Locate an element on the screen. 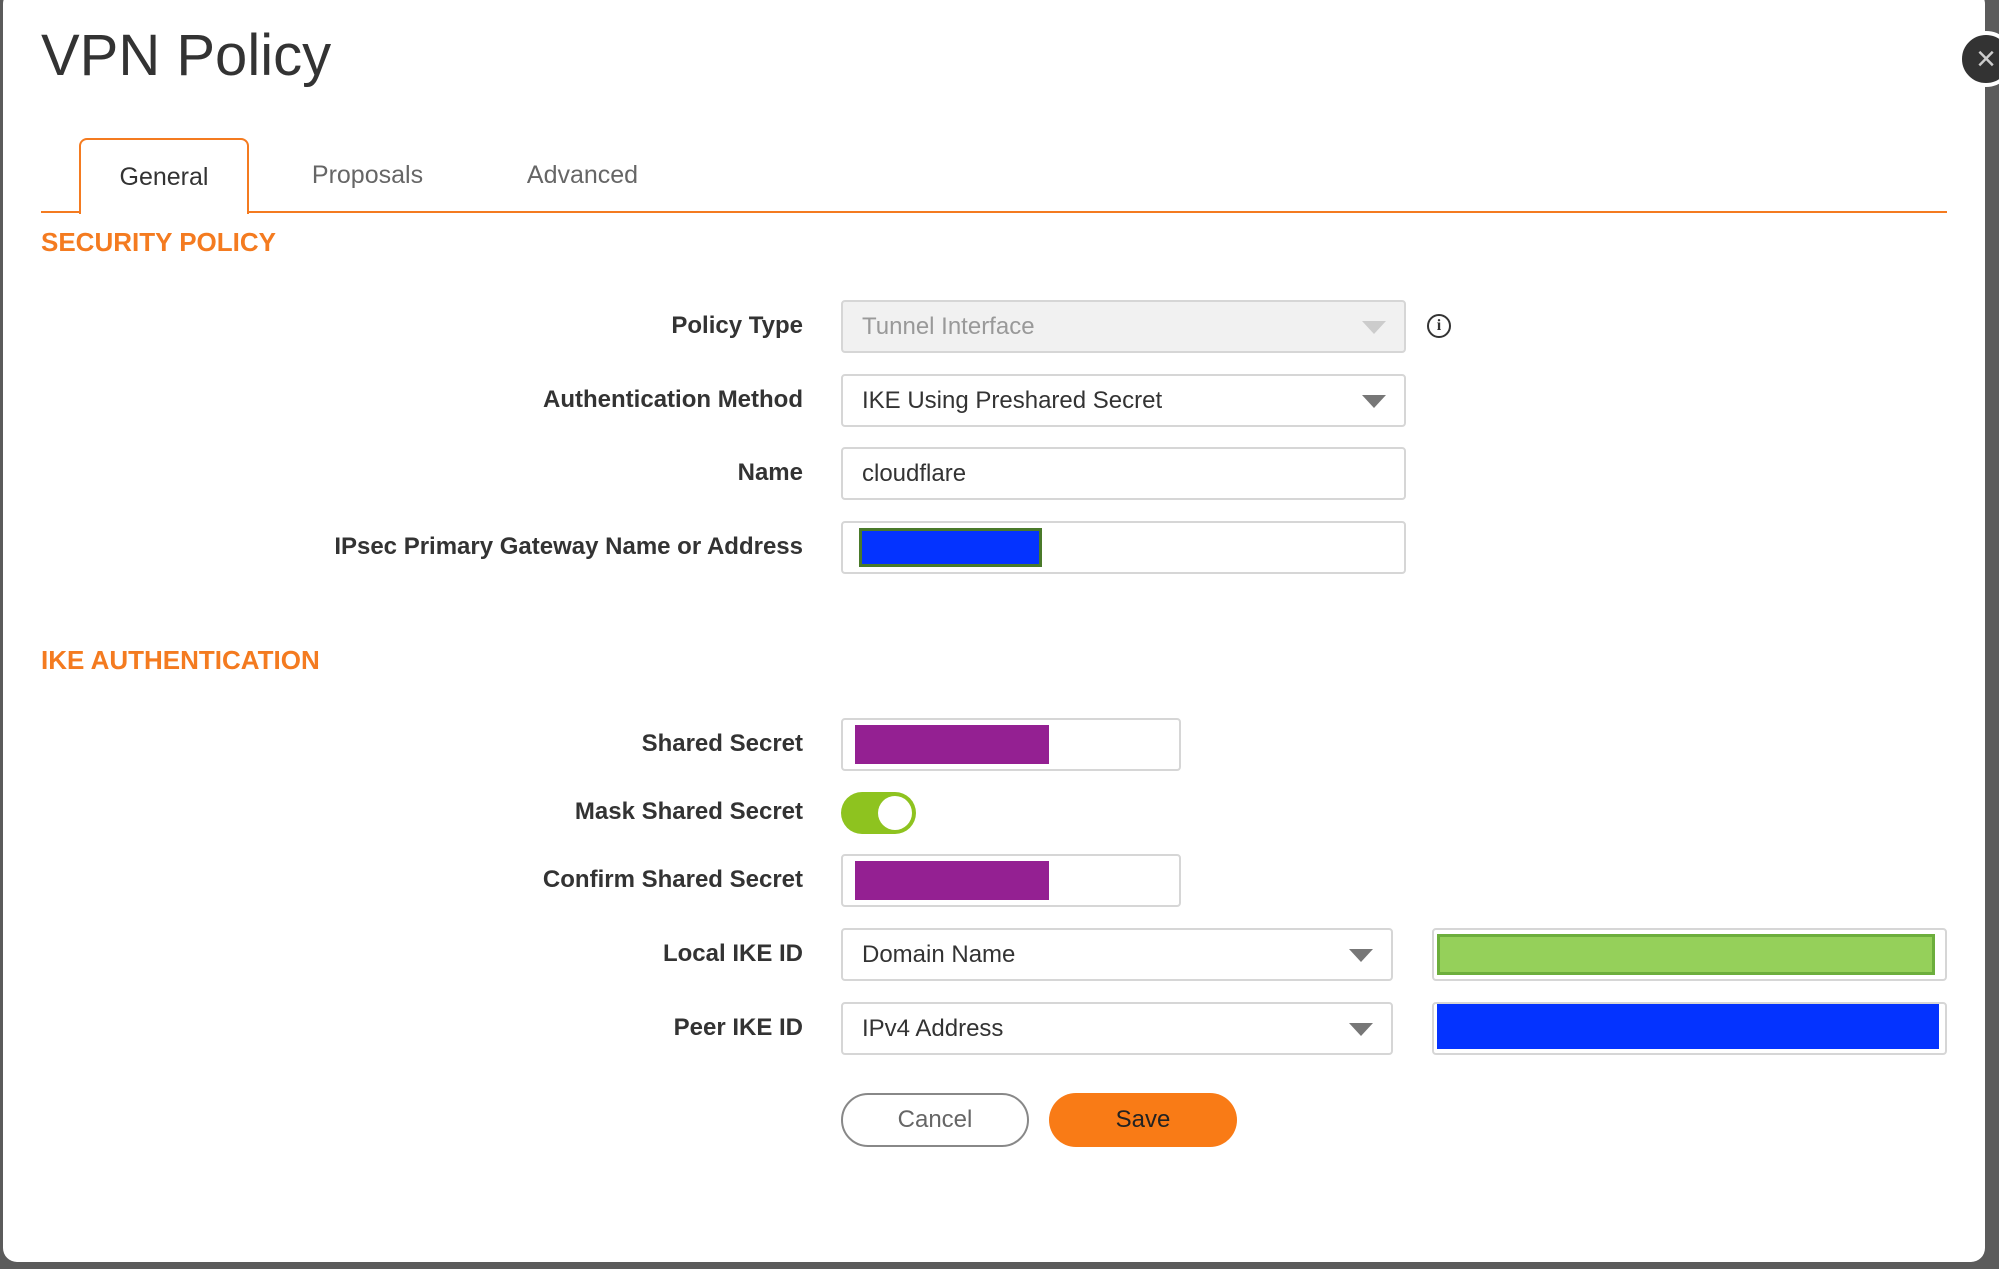  gateway-label: IPsec Primary Gateway Name or Address is located at coordinates (568, 546).